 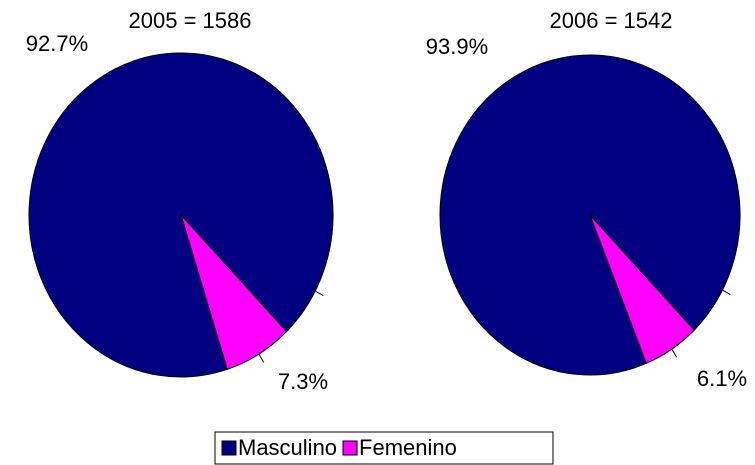 I want to click on data-label: 6.1%, so click(x=722, y=378).